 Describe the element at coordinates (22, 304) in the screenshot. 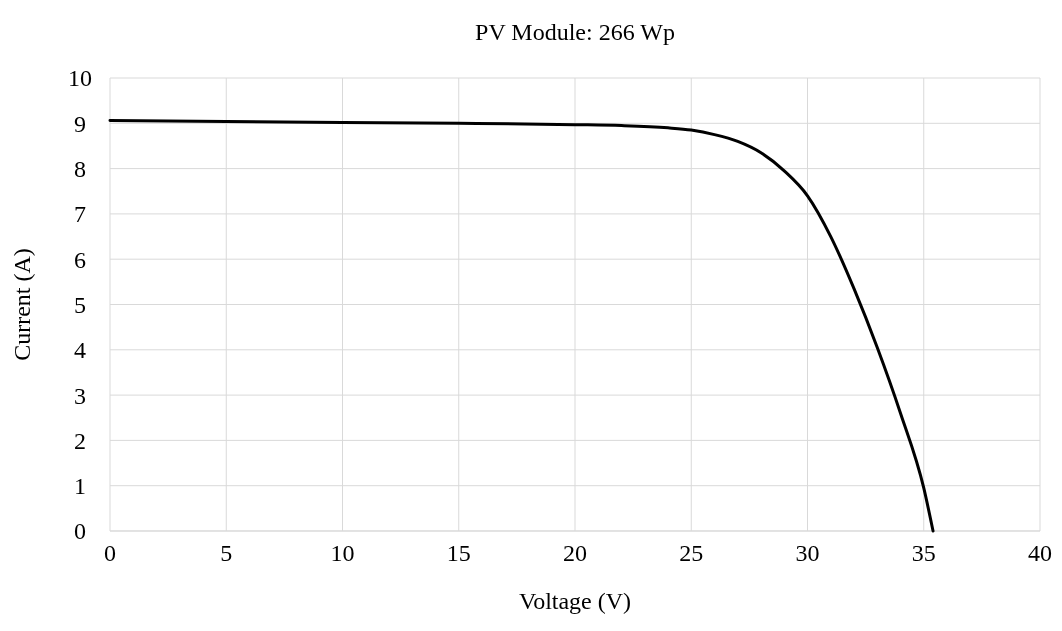

I see `y-axis-title: Current (A)` at that location.